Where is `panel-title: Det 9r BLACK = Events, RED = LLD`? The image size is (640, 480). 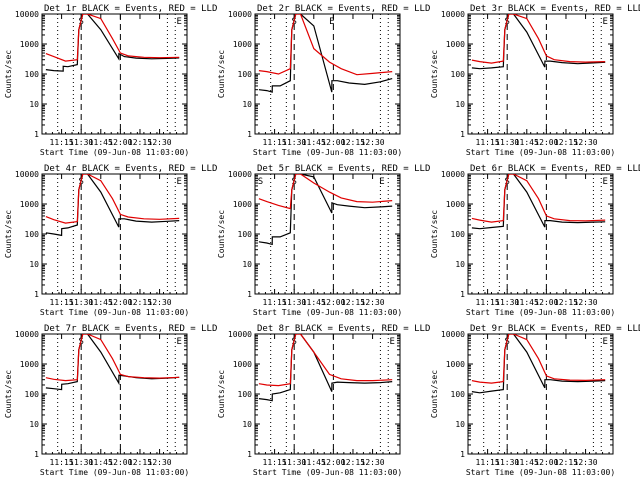 panel-title: Det 9r BLACK = Events, RED = LLD is located at coordinates (555, 329).